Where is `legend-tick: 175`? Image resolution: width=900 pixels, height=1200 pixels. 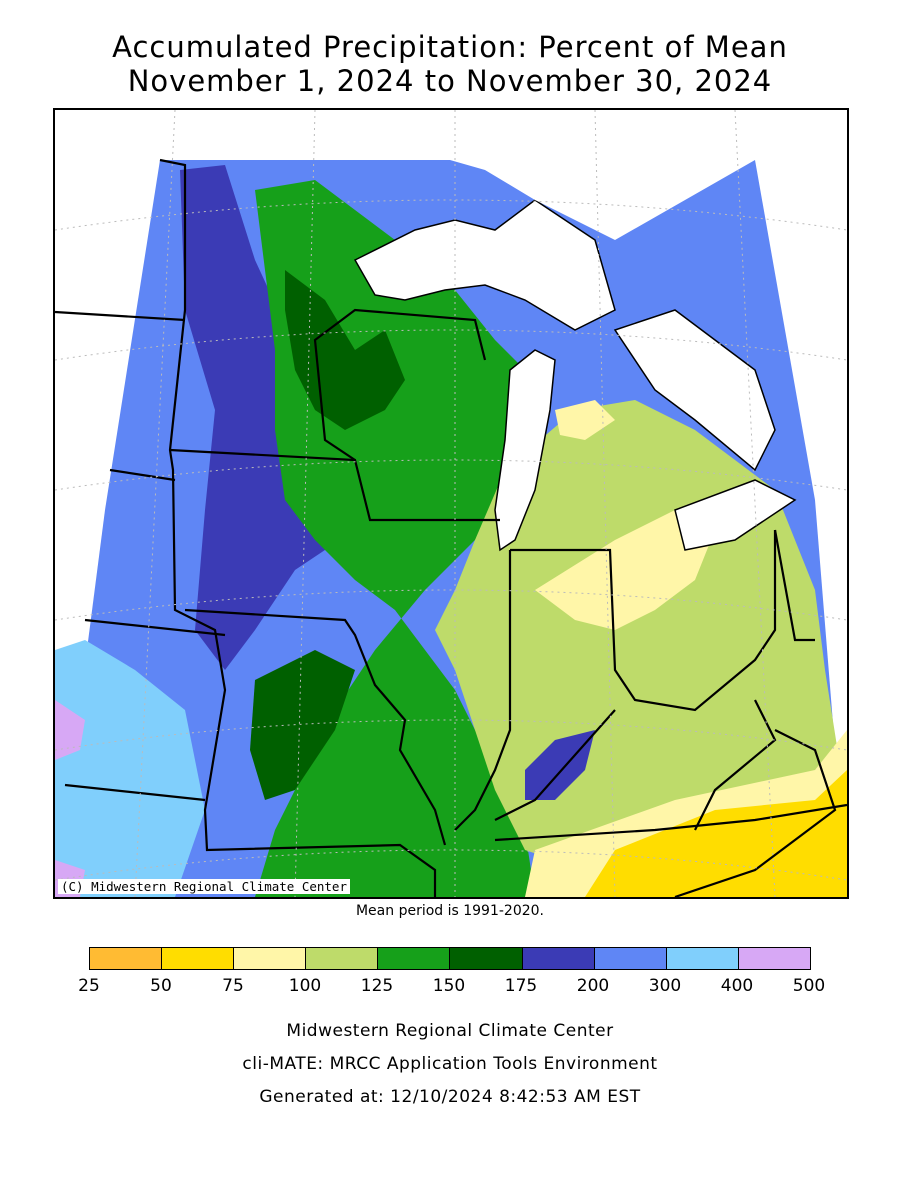 legend-tick: 175 is located at coordinates (521, 986).